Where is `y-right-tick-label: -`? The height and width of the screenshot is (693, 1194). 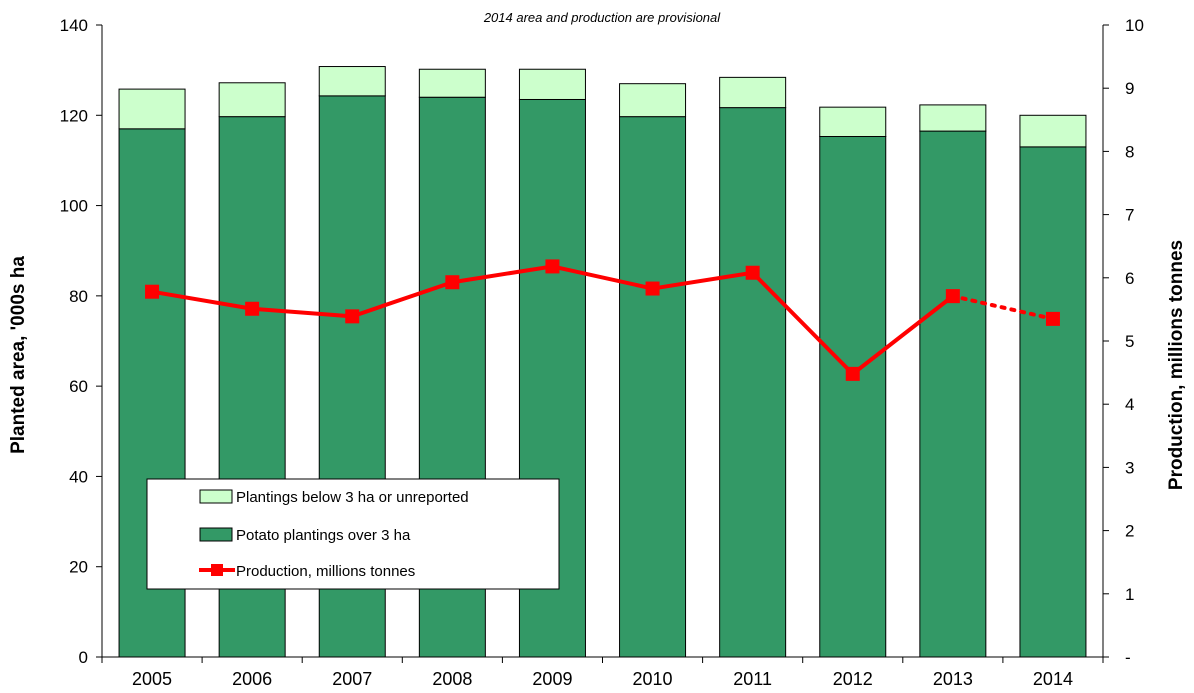 y-right-tick-label: - is located at coordinates (1128, 657).